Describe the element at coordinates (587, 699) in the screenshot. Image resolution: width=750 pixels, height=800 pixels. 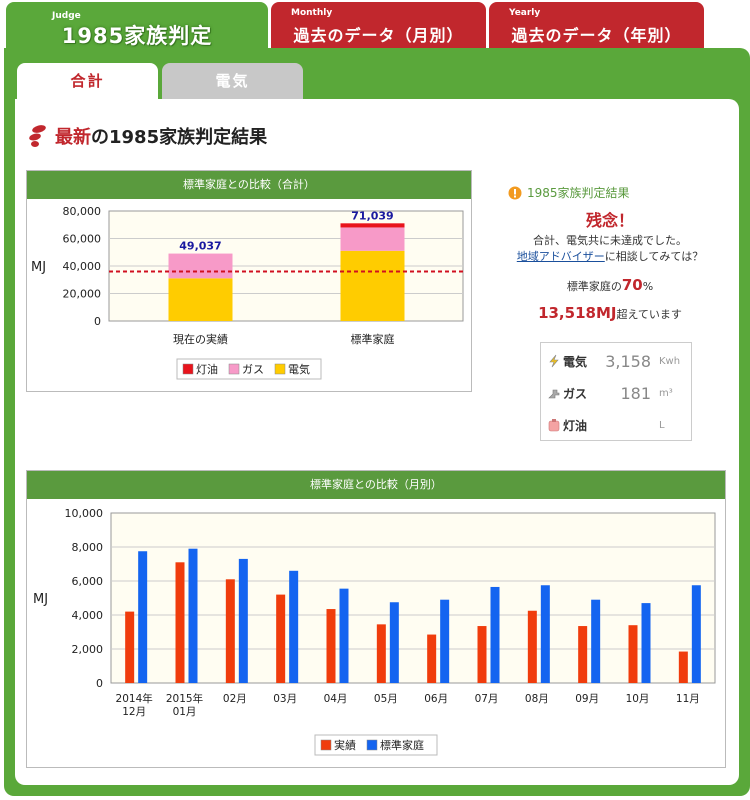
I see `x-tick-label: 09月` at that location.